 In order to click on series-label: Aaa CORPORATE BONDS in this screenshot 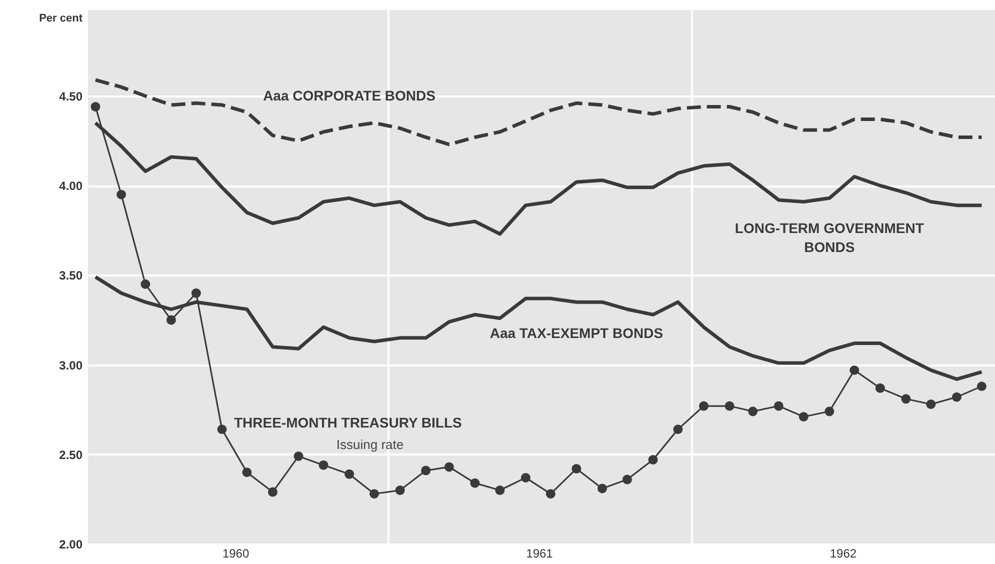, I will do `click(349, 95)`.